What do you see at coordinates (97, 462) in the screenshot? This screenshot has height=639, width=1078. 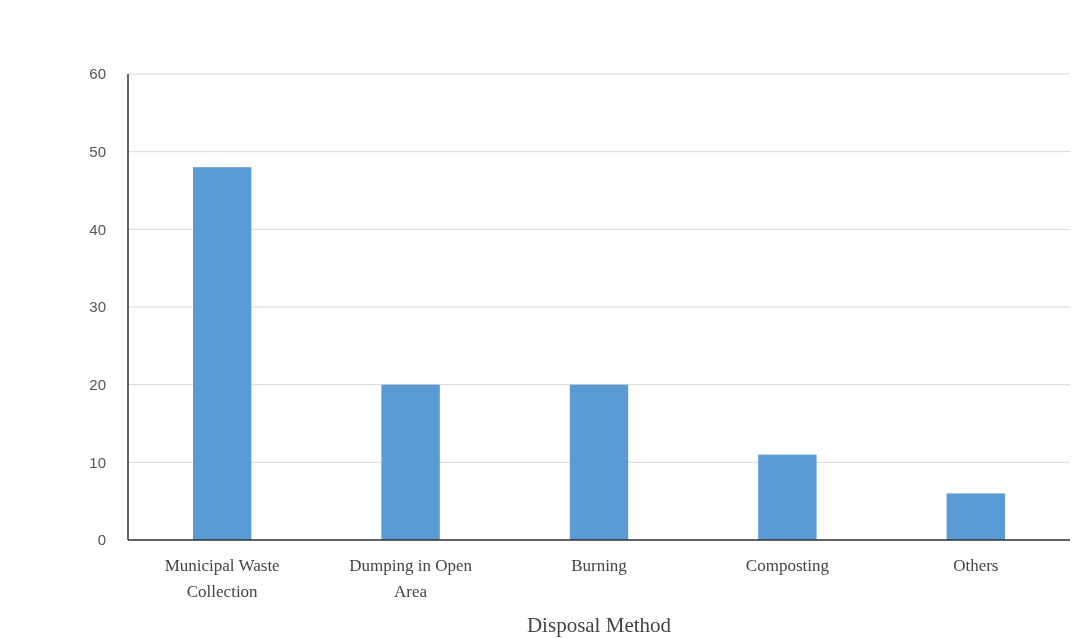 I see `y-tick-label: 10` at bounding box center [97, 462].